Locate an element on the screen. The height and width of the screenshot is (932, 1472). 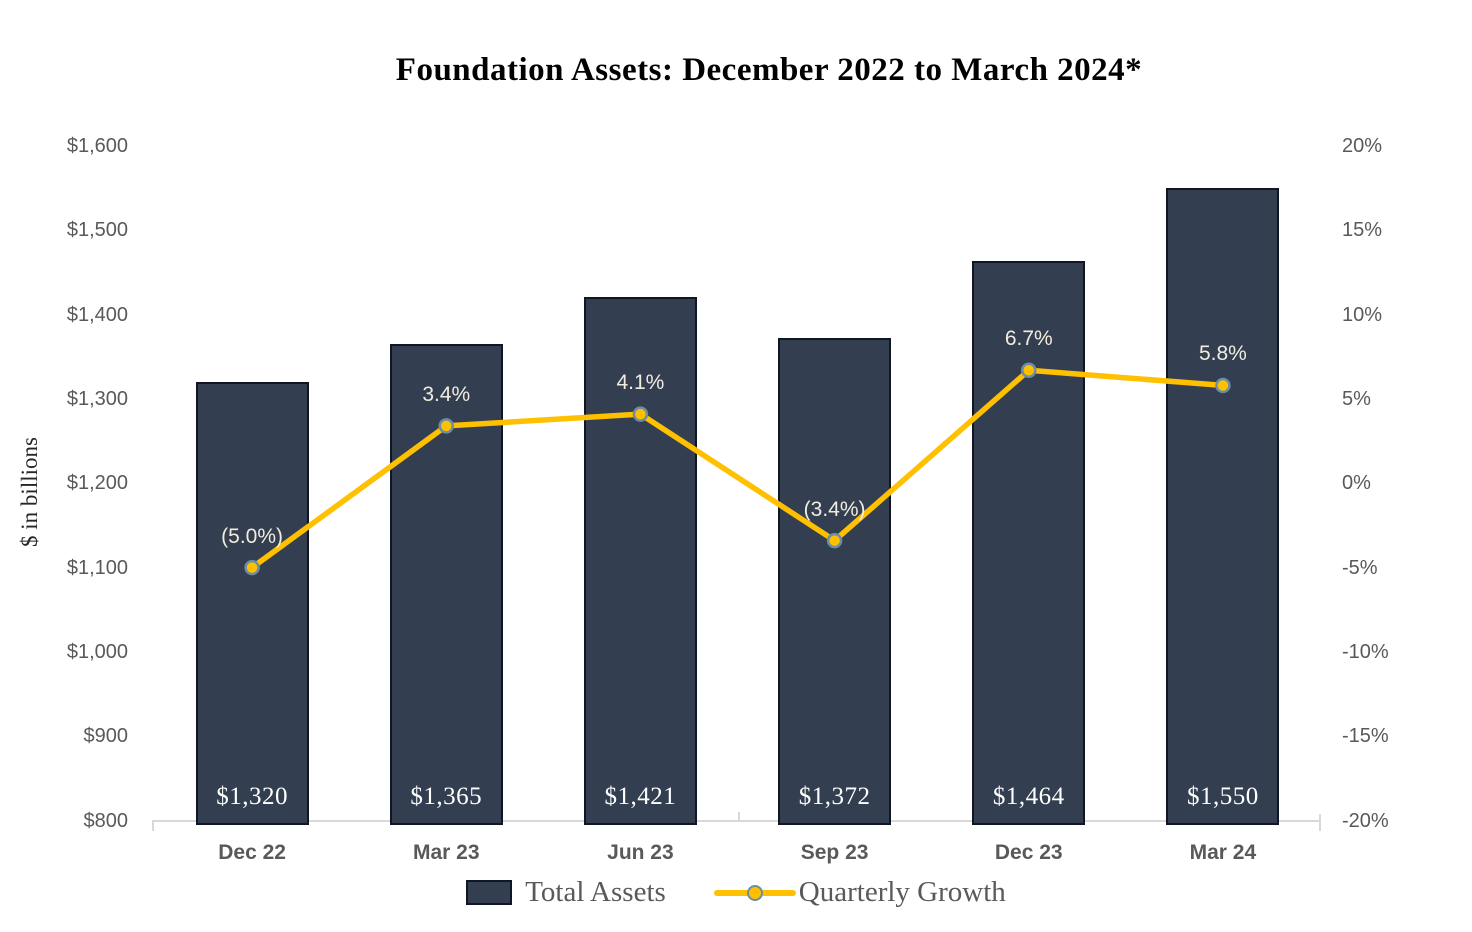
growth-point-label: 6.7% is located at coordinates (1028, 339).